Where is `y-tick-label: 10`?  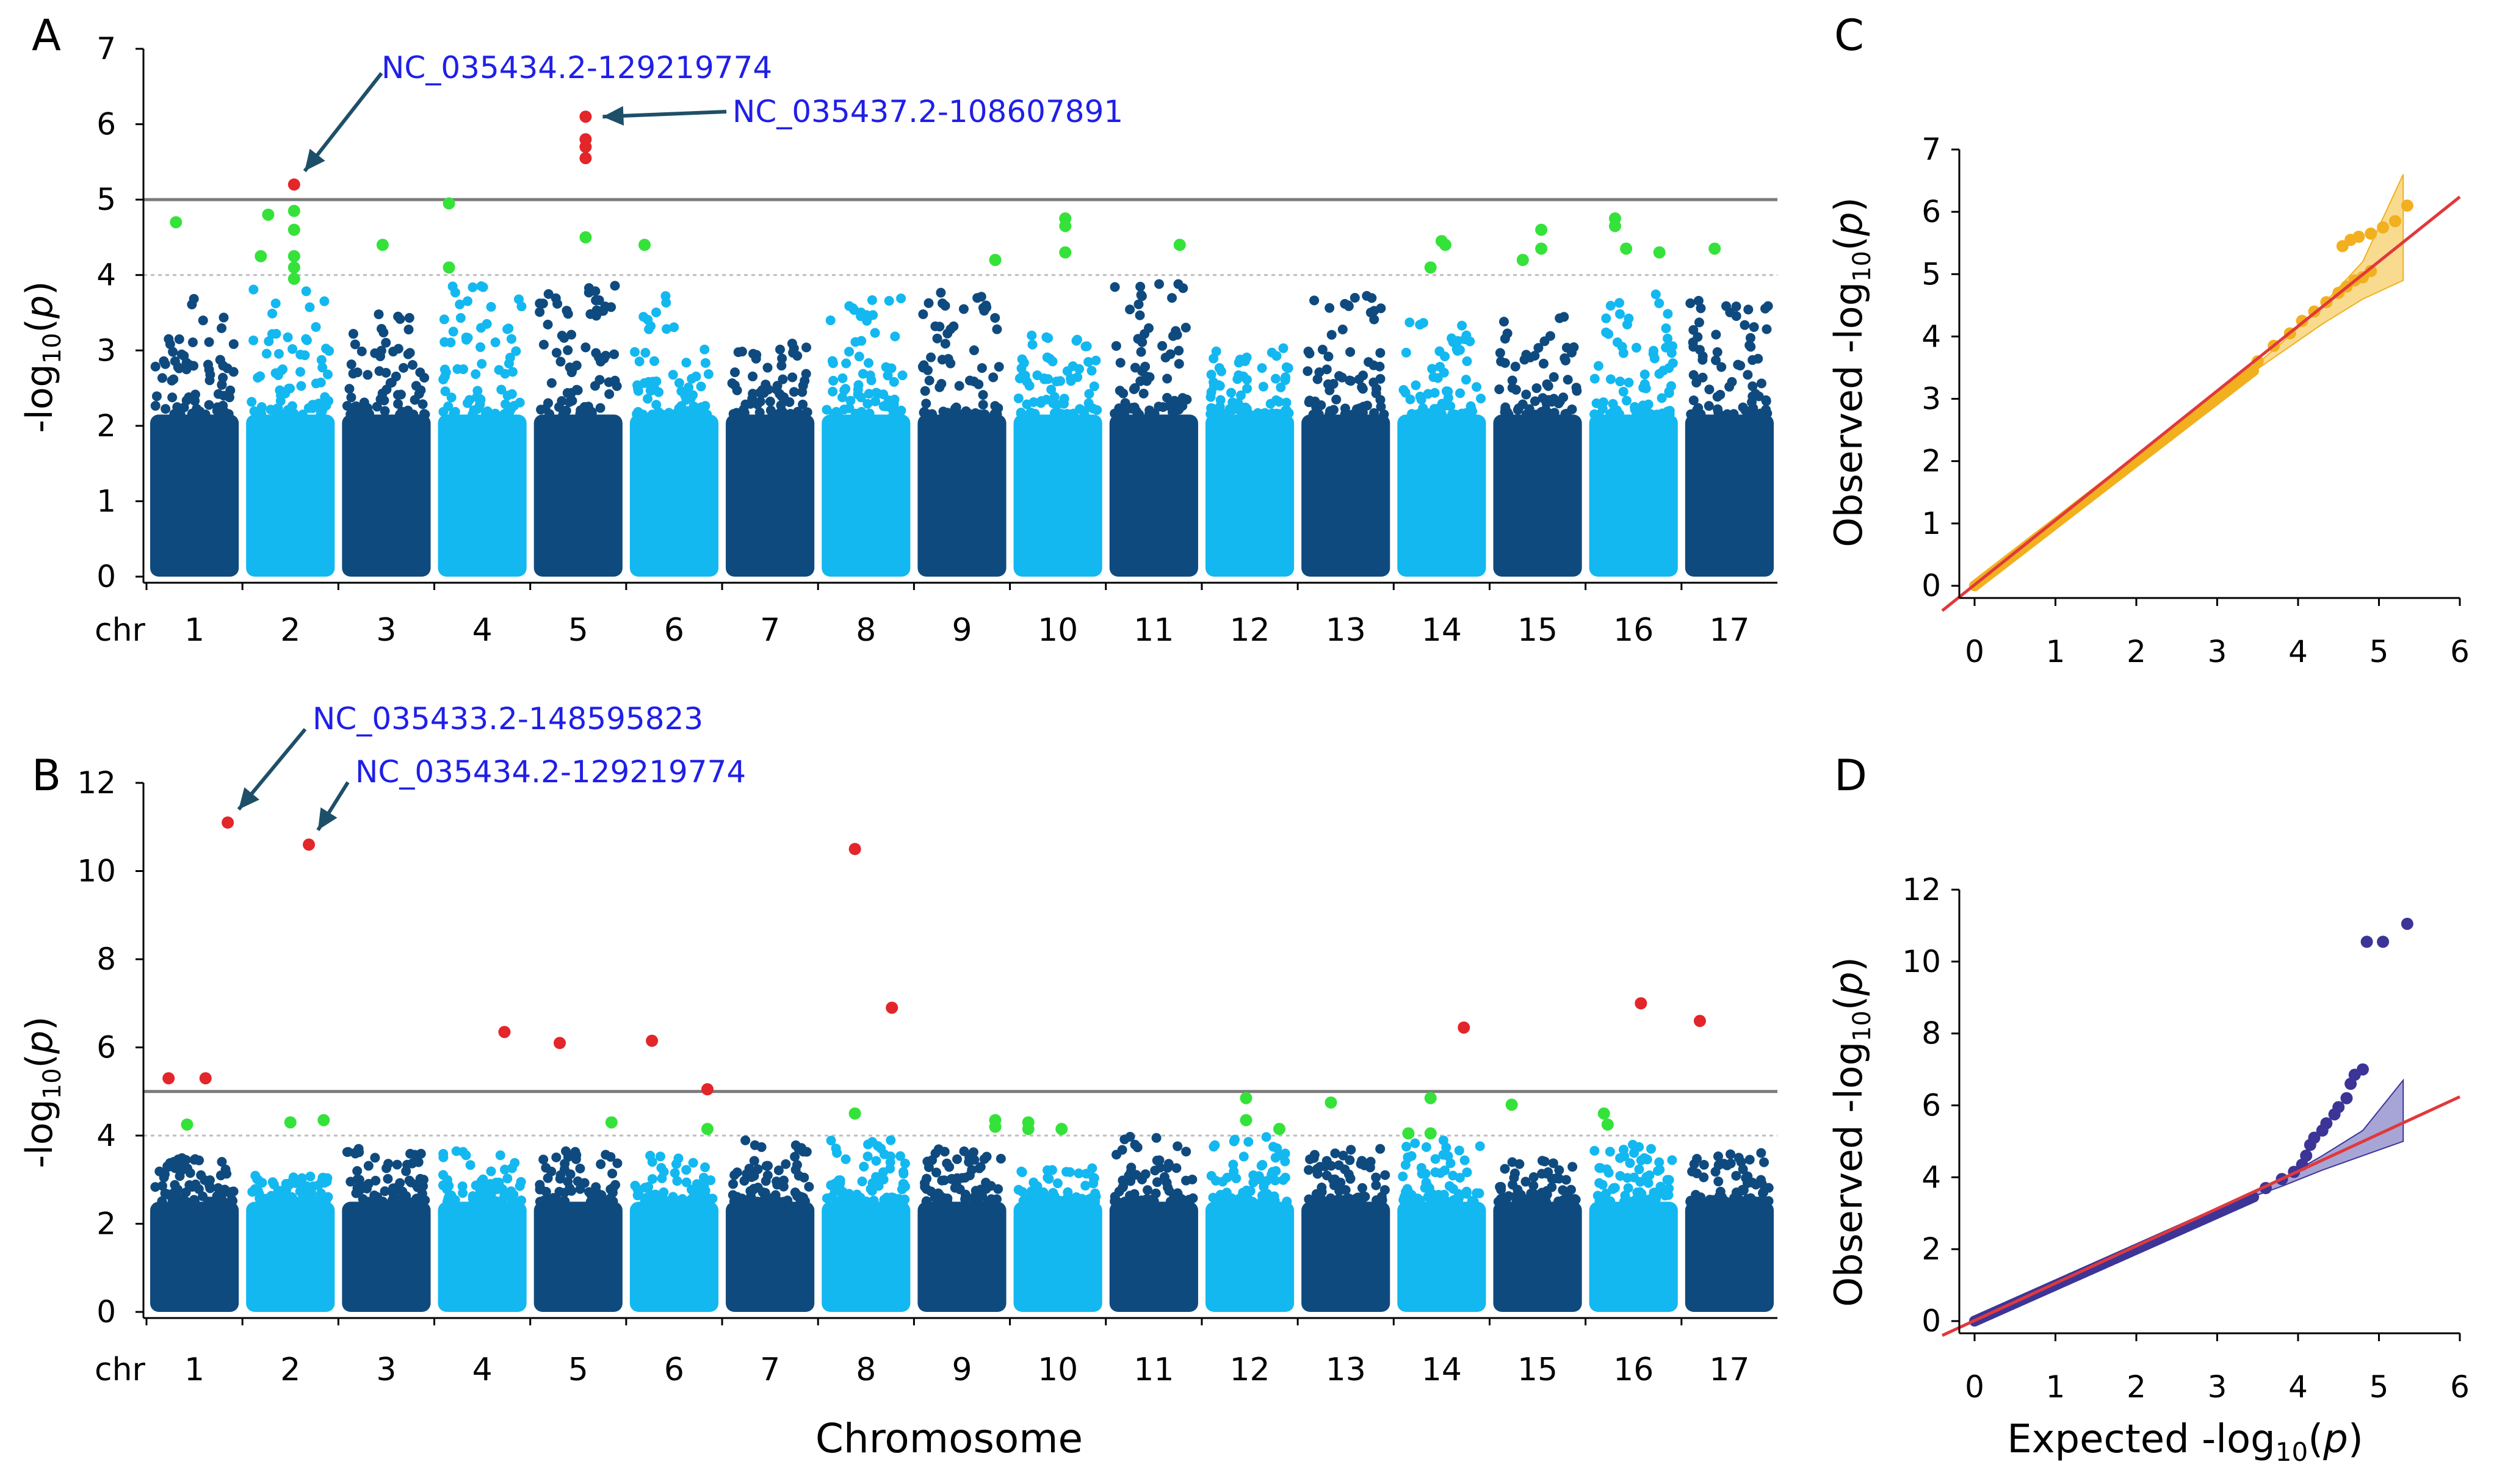 y-tick-label: 10 is located at coordinates (96, 871).